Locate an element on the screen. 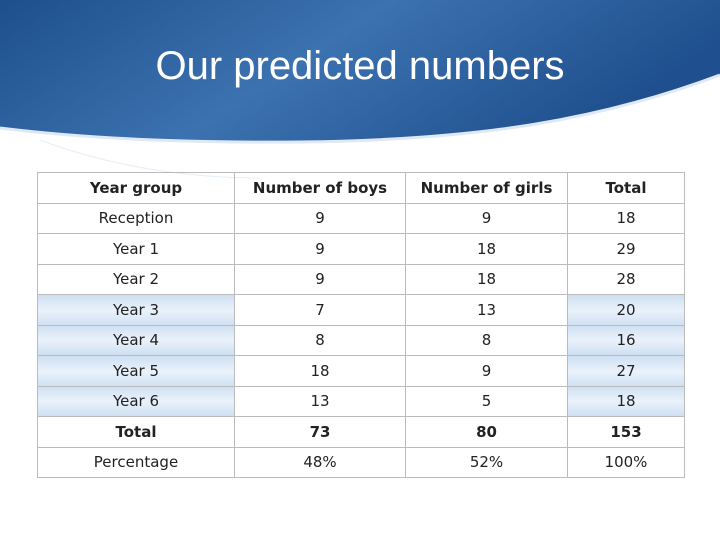 This screenshot has width=720, height=540. table-row: Year 1 9 18 29 is located at coordinates (361, 249).